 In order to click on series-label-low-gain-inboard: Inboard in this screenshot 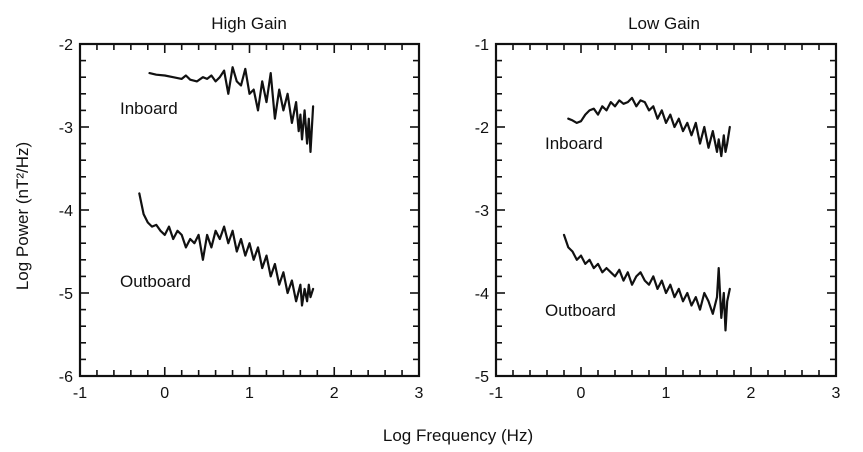, I will do `click(574, 143)`.